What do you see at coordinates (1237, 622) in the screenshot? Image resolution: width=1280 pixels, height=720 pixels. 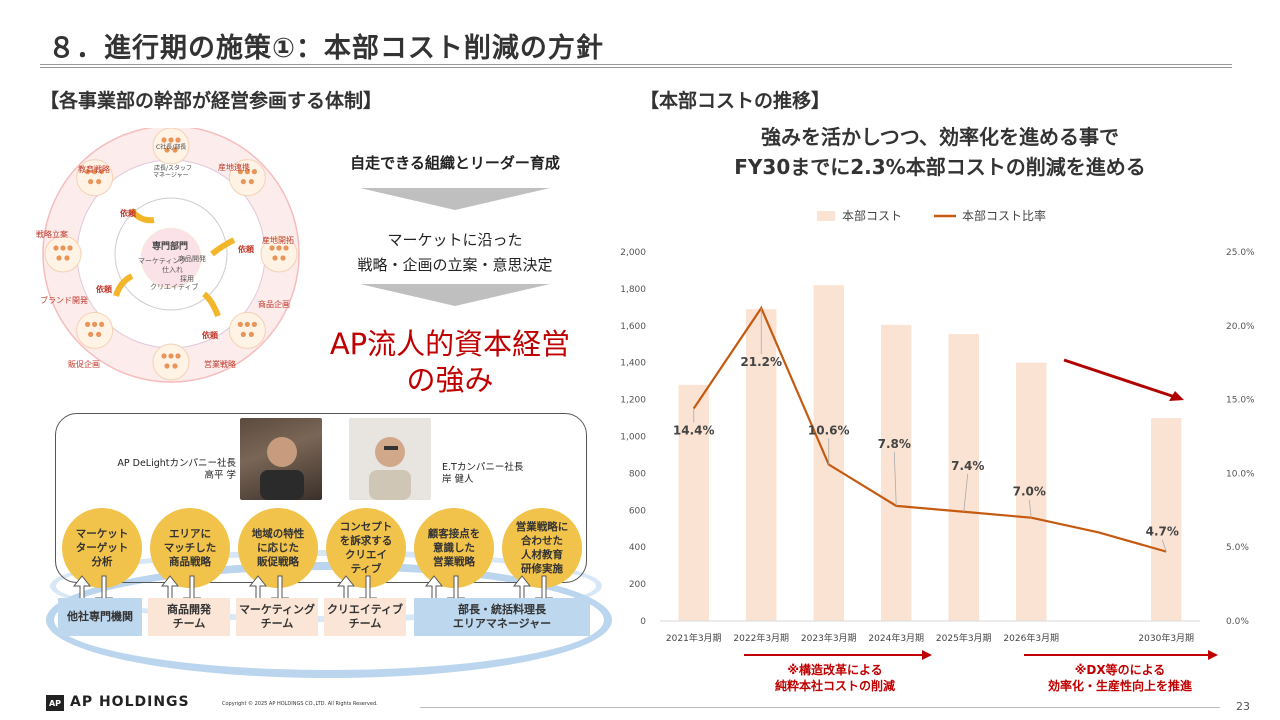 I see `y-right-tick: 0.0%` at bounding box center [1237, 622].